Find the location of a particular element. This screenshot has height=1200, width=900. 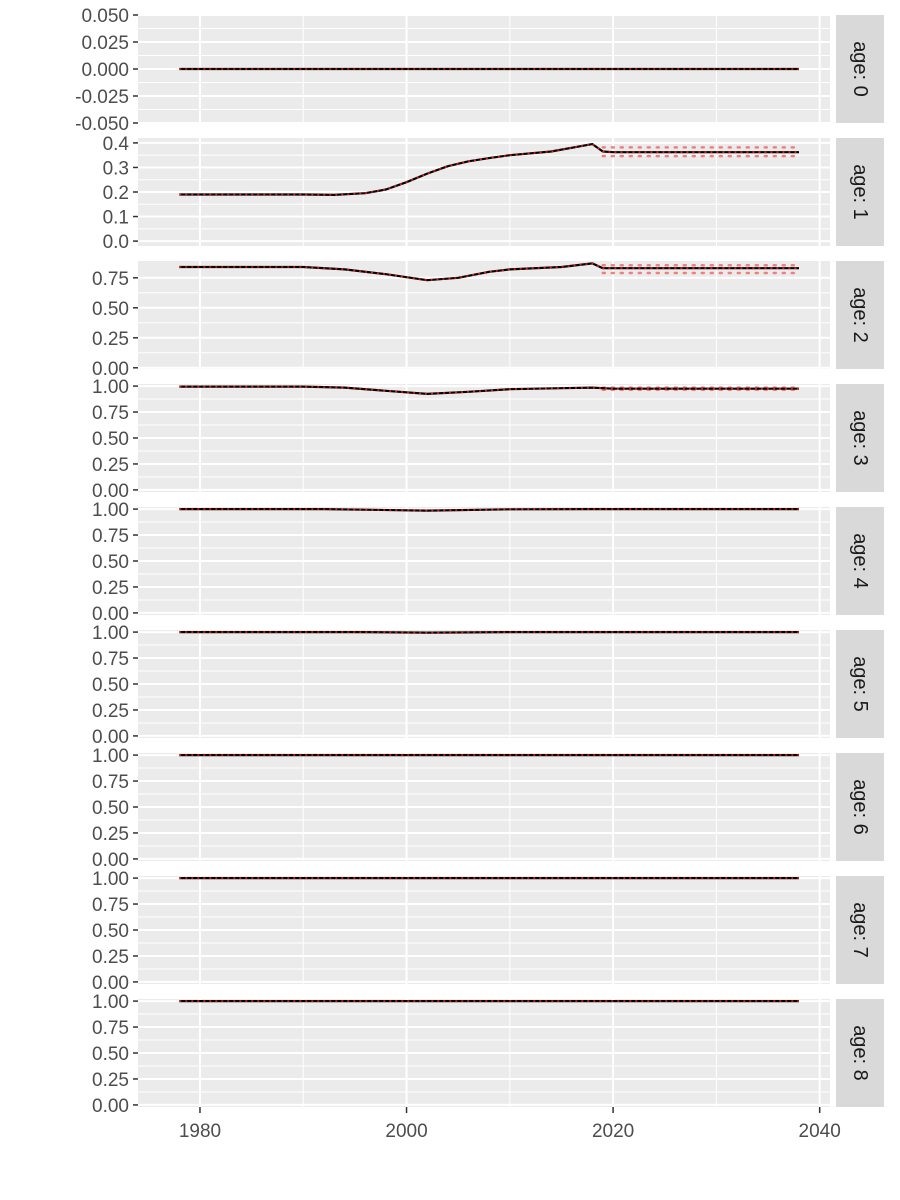

y-tick-label: 0.025 is located at coordinates (105, 43).